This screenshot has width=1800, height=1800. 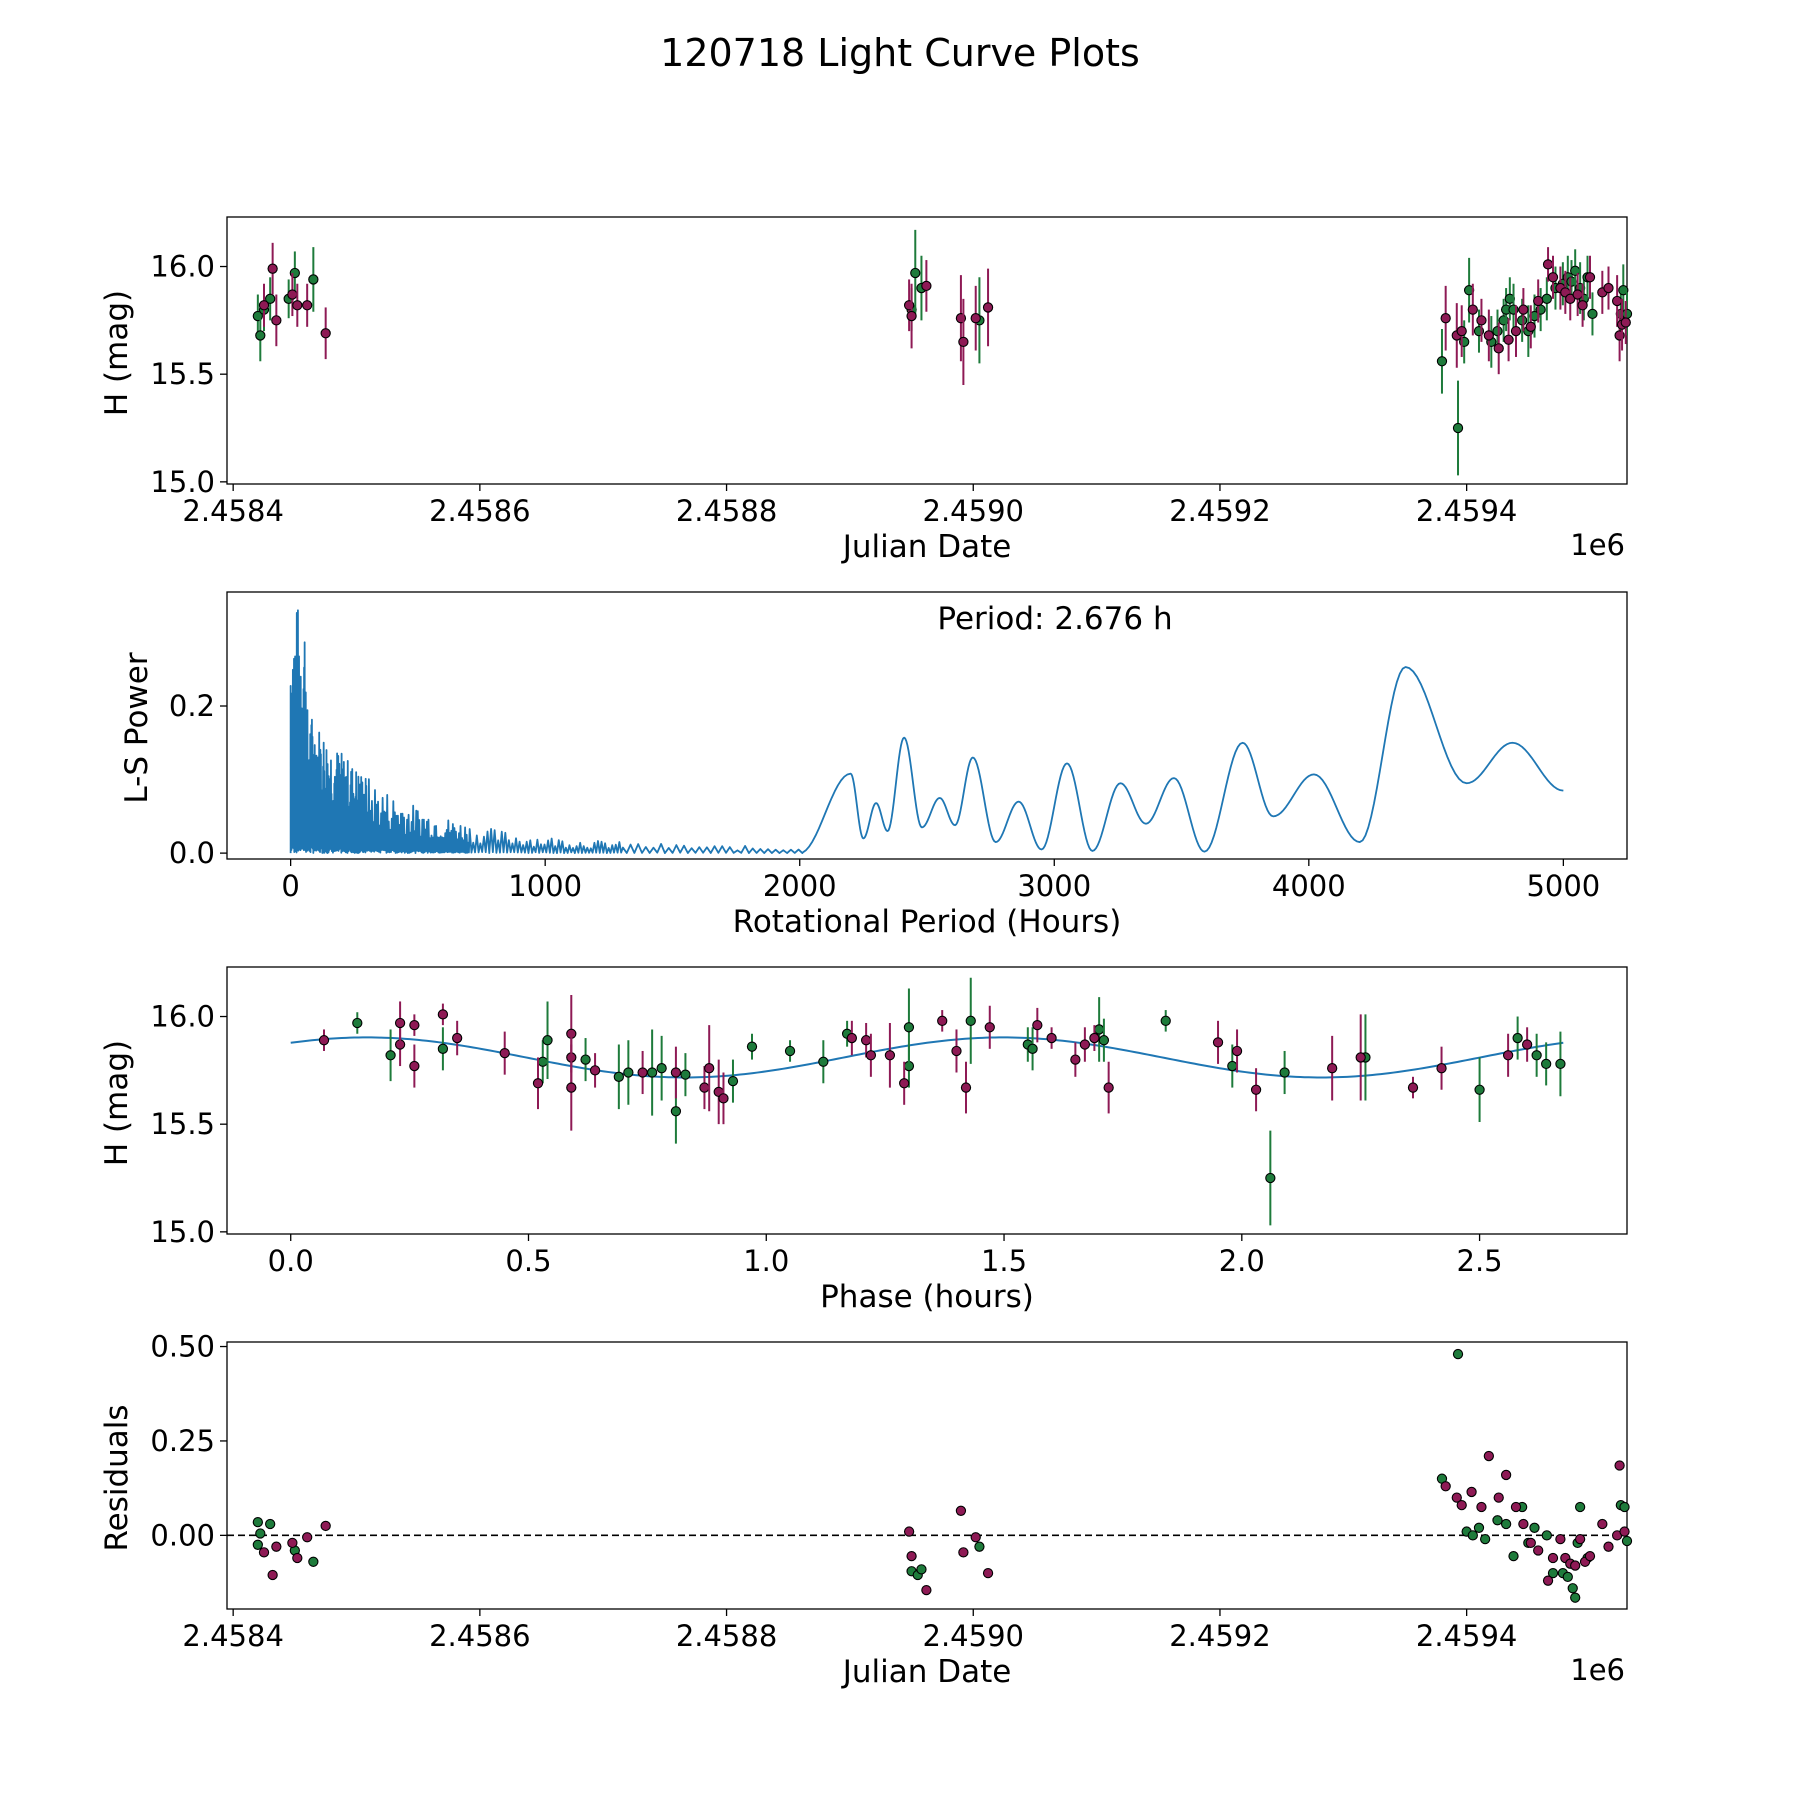 What do you see at coordinates (182, 267) in the screenshot?
I see `jd-ytick-label: 16.0` at bounding box center [182, 267].